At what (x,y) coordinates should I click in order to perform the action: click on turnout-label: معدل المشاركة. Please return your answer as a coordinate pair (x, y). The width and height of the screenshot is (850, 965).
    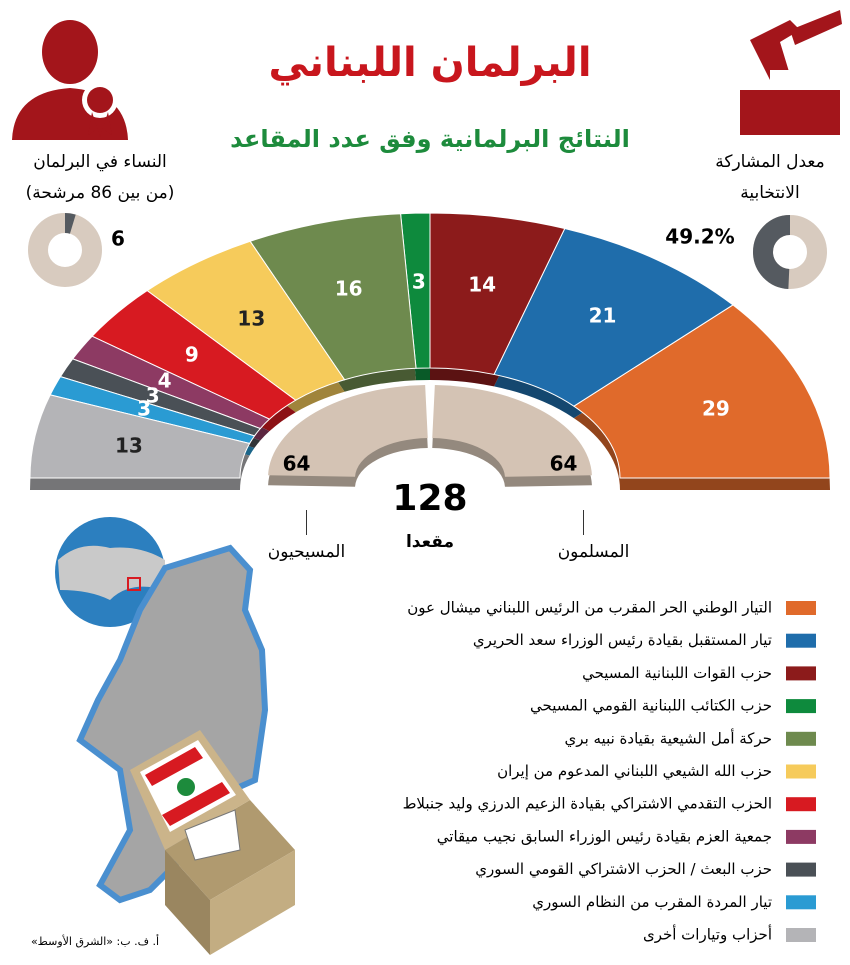
    Looking at the image, I should click on (769, 162).